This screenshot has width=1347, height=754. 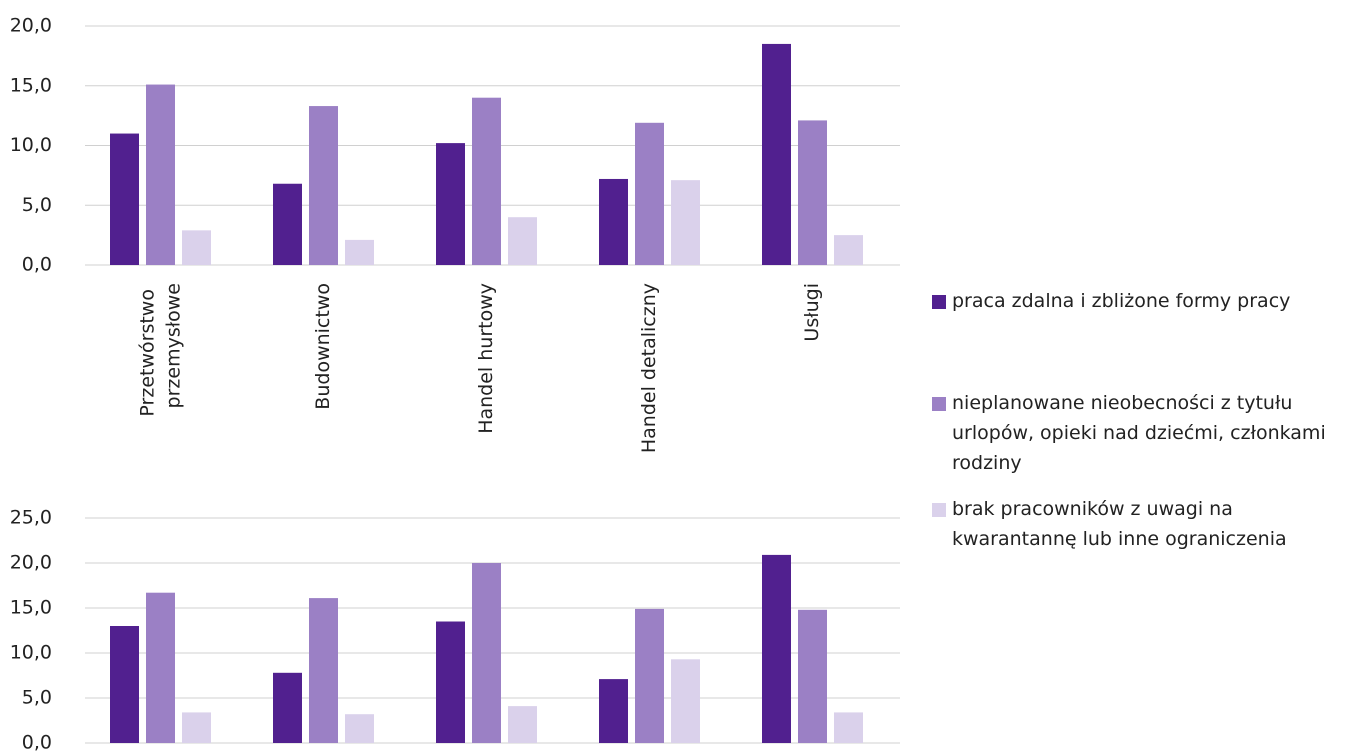 What do you see at coordinates (323, 346) in the screenshot?
I see `x-tick-label: Budownictwo` at bounding box center [323, 346].